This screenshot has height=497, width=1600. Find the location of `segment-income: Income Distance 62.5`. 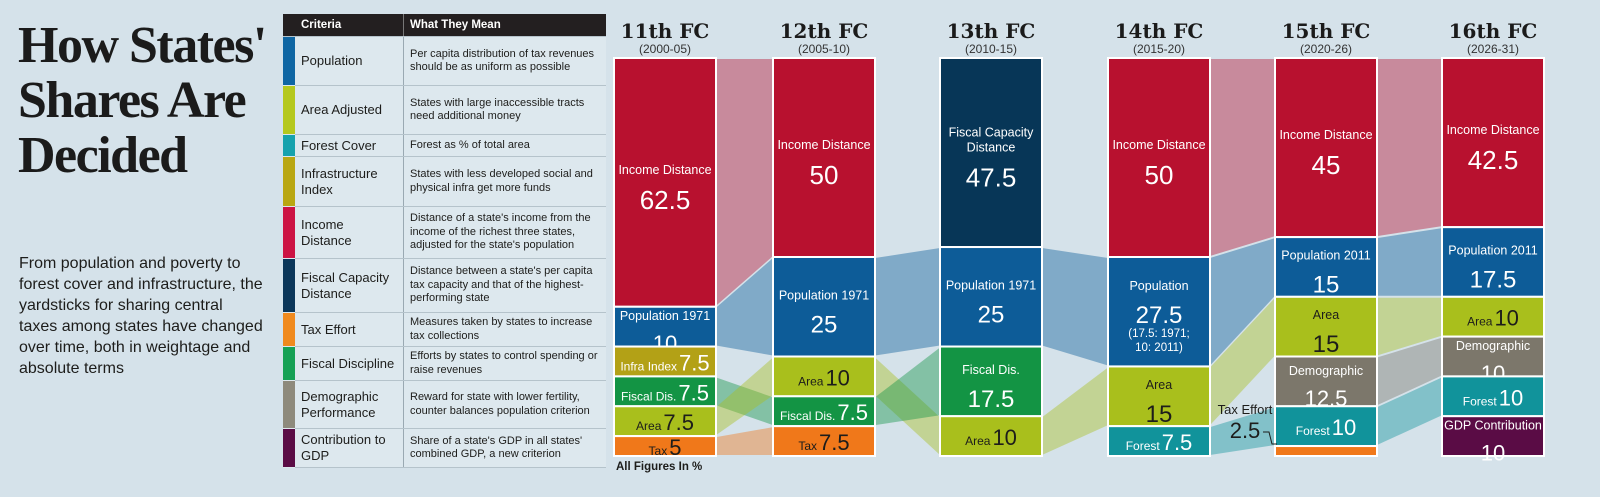

segment-income: Income Distance 62.5 is located at coordinates (665, 182).